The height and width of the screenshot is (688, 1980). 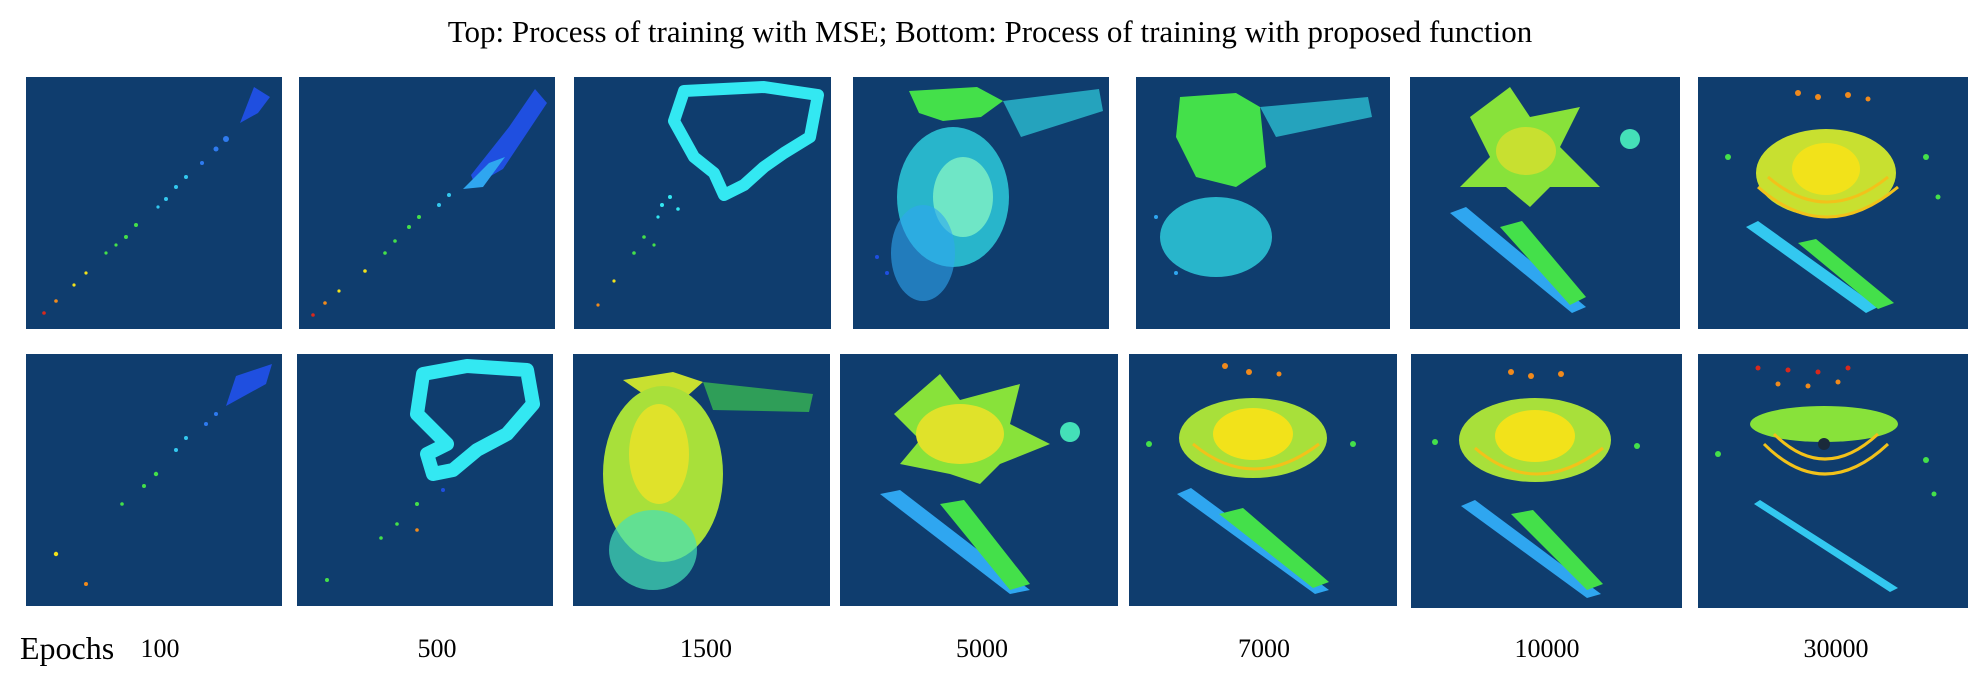 I want to click on epoch-label-5000: 5000, so click(x=982, y=648).